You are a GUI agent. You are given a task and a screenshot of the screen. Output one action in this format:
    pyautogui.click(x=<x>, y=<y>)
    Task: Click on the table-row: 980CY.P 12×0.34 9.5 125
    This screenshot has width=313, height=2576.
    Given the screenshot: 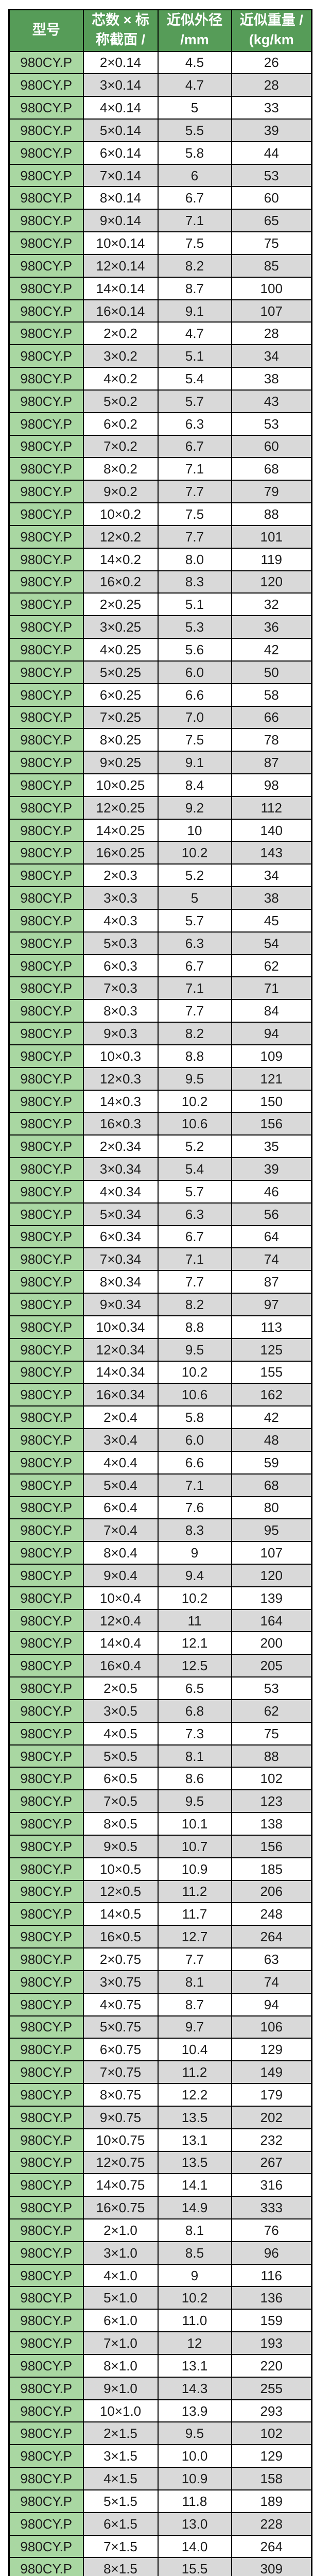 What is the action you would take?
    pyautogui.click(x=160, y=1349)
    